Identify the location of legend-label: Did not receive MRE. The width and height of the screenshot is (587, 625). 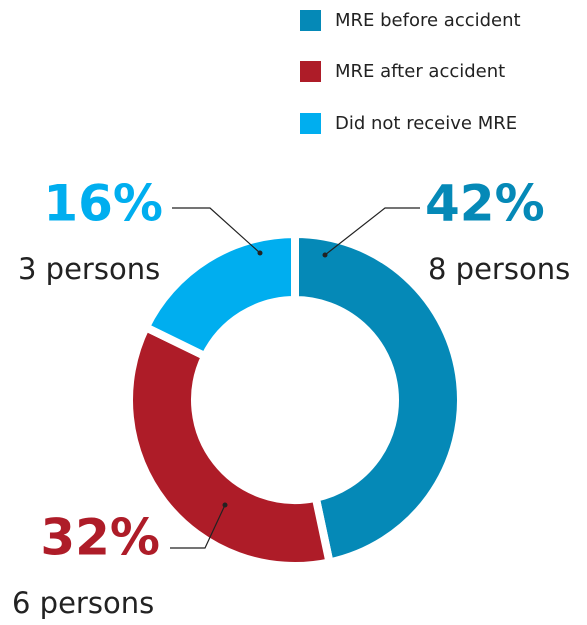
(426, 123).